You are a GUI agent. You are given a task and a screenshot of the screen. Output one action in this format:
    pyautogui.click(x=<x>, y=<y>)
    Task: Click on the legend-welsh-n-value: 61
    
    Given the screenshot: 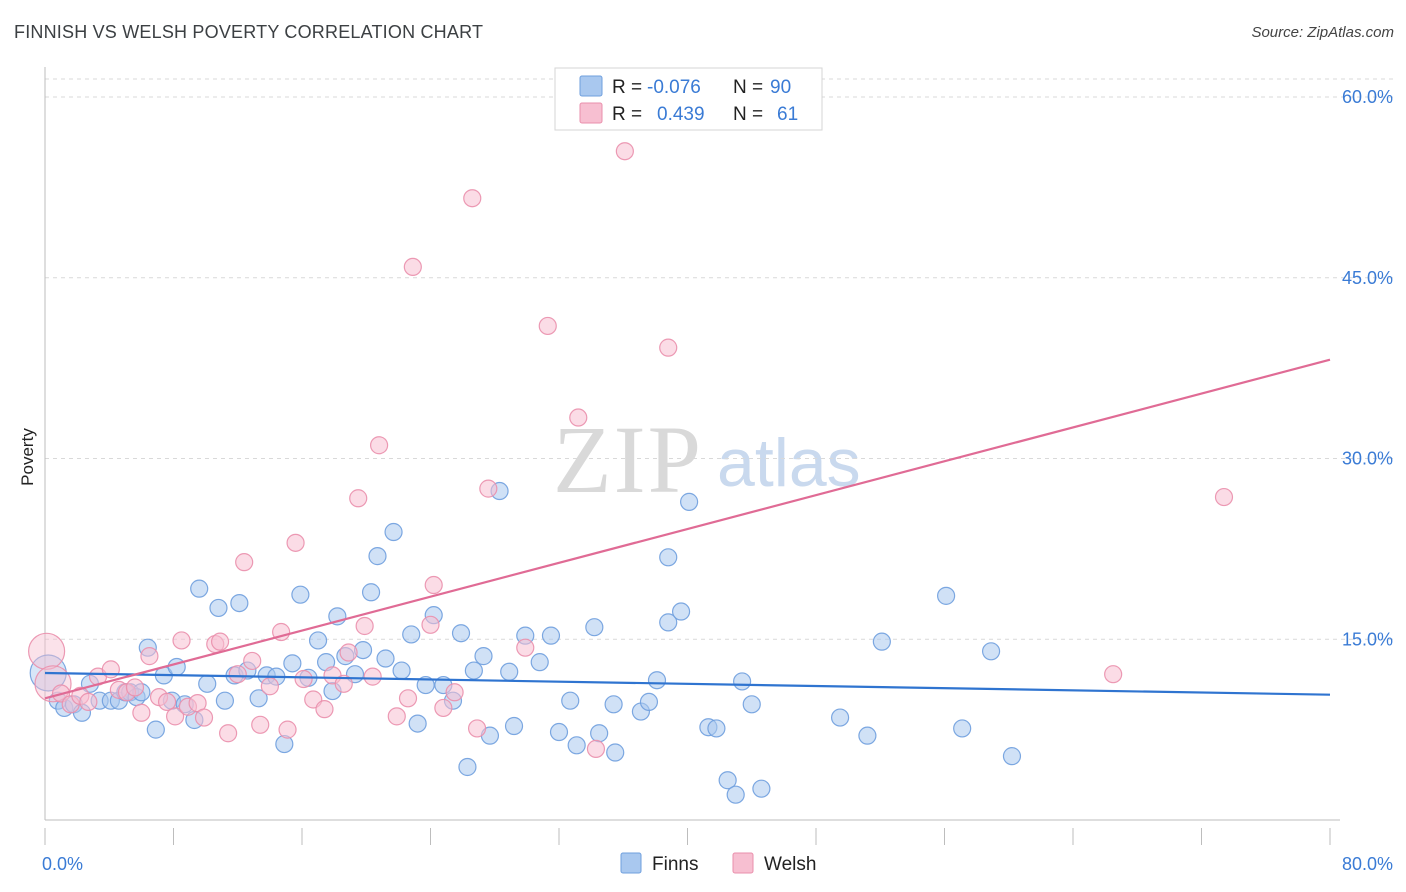 What is the action you would take?
    pyautogui.click(x=787, y=114)
    